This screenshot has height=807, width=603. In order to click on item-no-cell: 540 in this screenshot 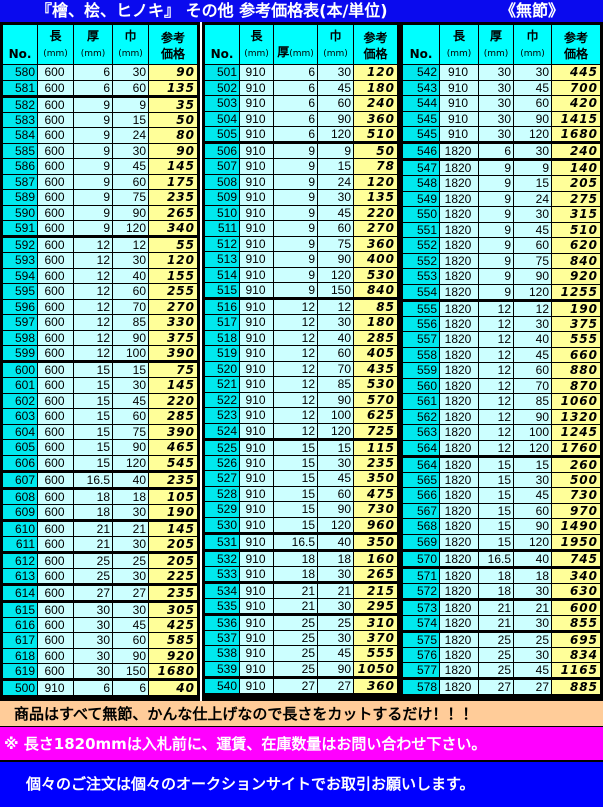, I will do `click(222, 684)`.